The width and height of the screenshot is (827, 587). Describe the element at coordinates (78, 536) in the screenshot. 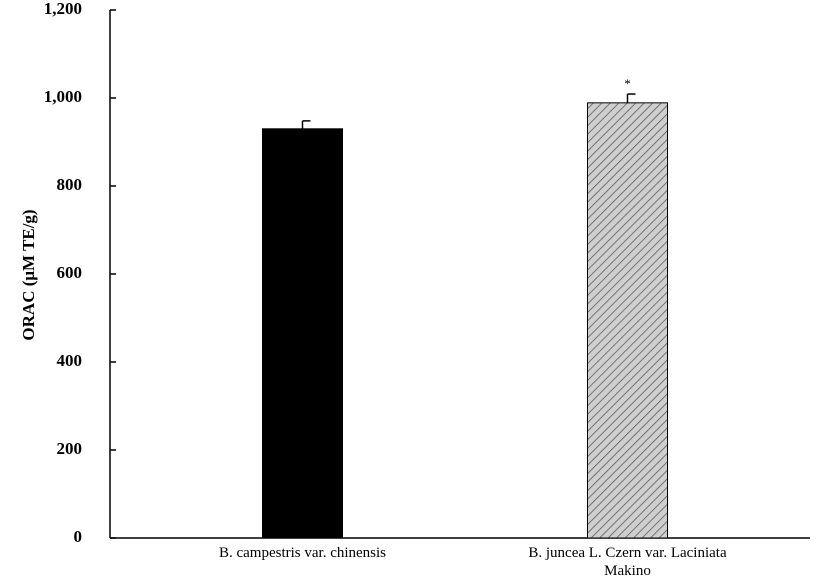

I see `y-tick-label: 0` at that location.